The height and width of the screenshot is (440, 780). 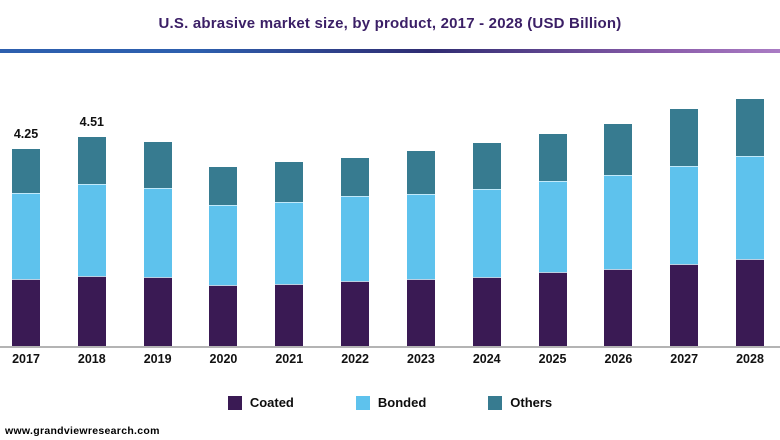 I want to click on bar-segment-others-2028, so click(x=750, y=128).